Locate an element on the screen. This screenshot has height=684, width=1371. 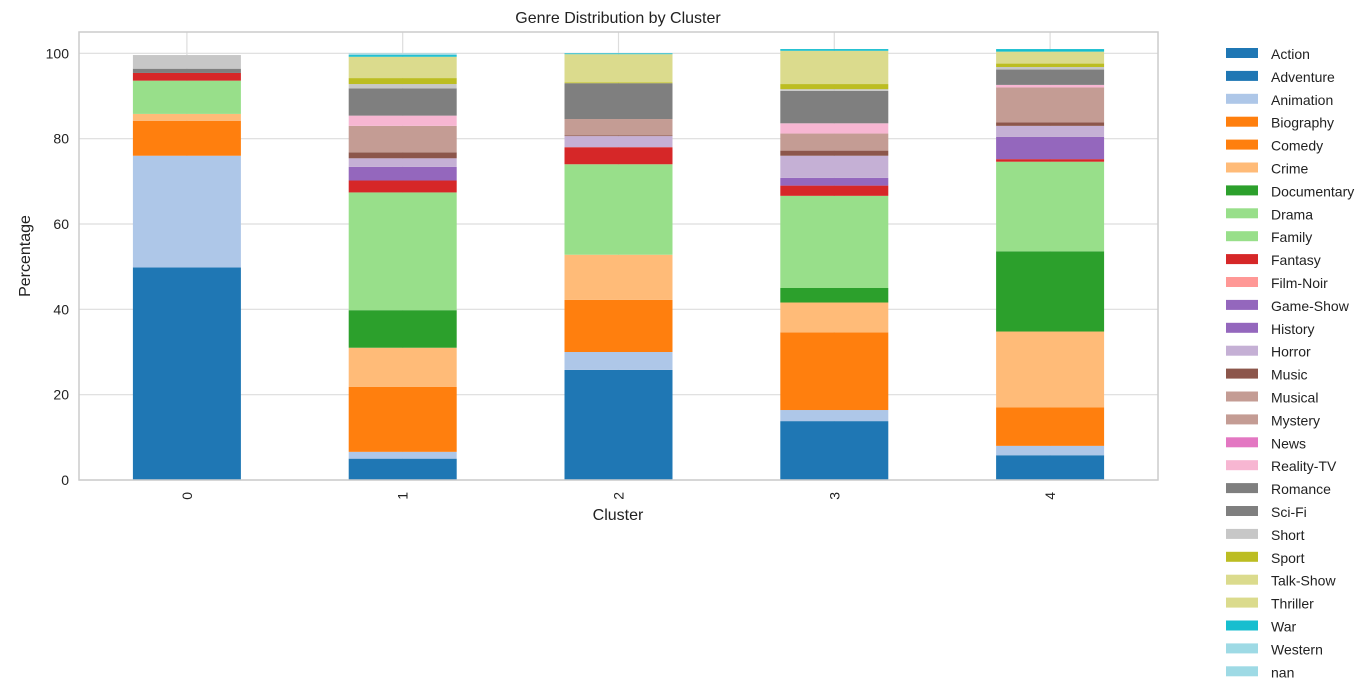
legend-label-mystery: Mystery is located at coordinates (1295, 420).